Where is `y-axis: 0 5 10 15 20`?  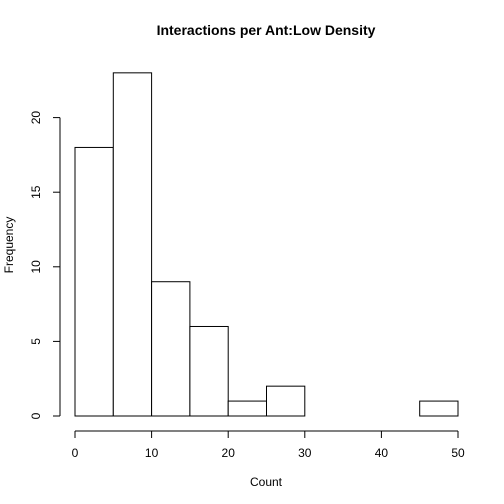
y-axis: 0 5 10 15 20 is located at coordinates (45, 265).